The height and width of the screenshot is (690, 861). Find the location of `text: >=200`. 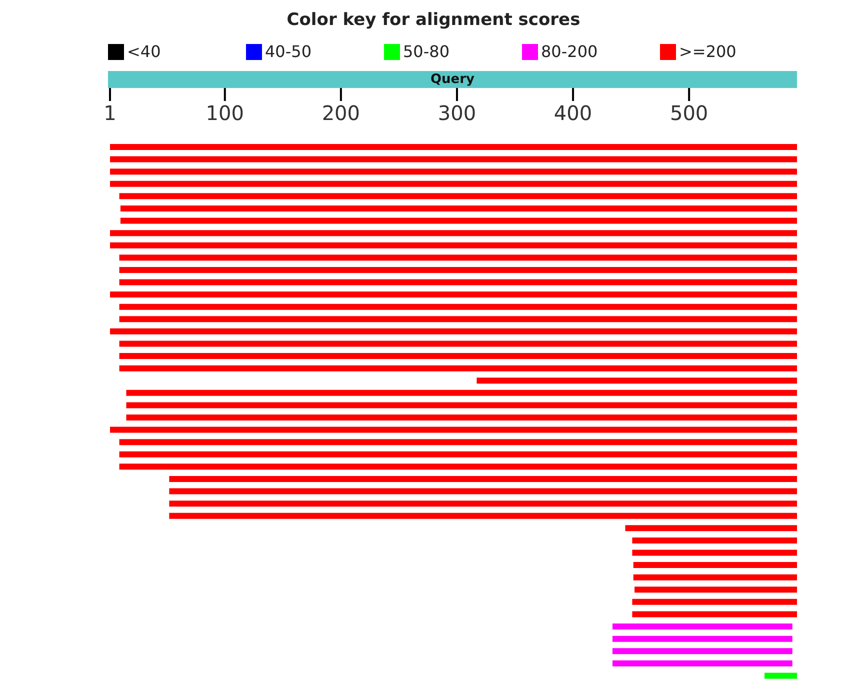

text: >=200 is located at coordinates (707, 51).